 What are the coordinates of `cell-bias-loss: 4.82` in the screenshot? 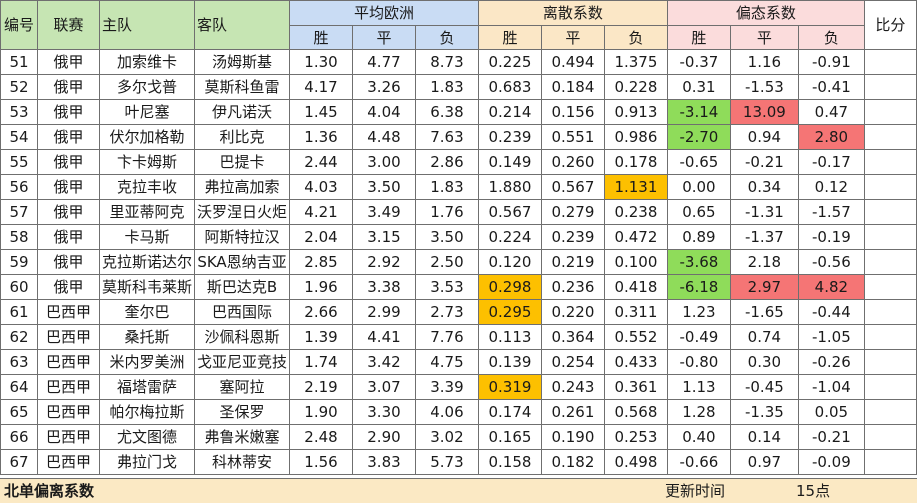 It's located at (831, 287).